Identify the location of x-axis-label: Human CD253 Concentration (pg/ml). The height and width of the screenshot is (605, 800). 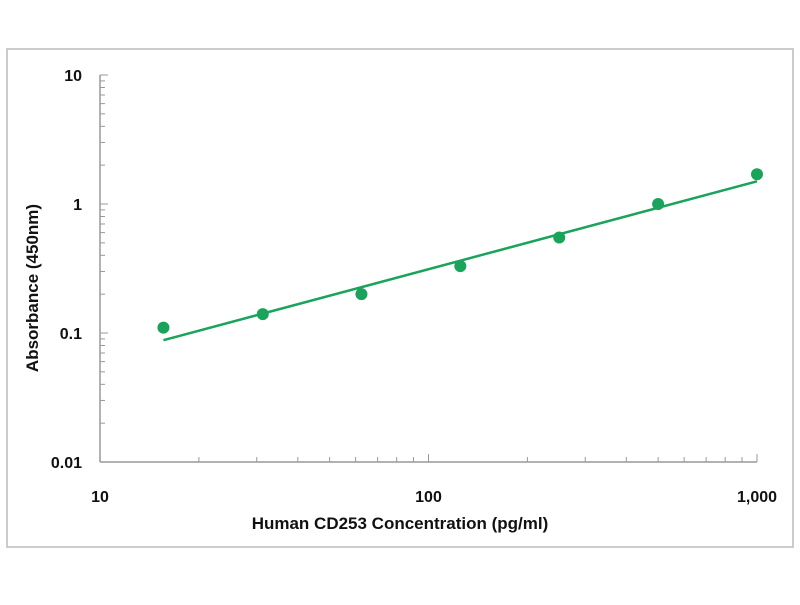
(400, 523).